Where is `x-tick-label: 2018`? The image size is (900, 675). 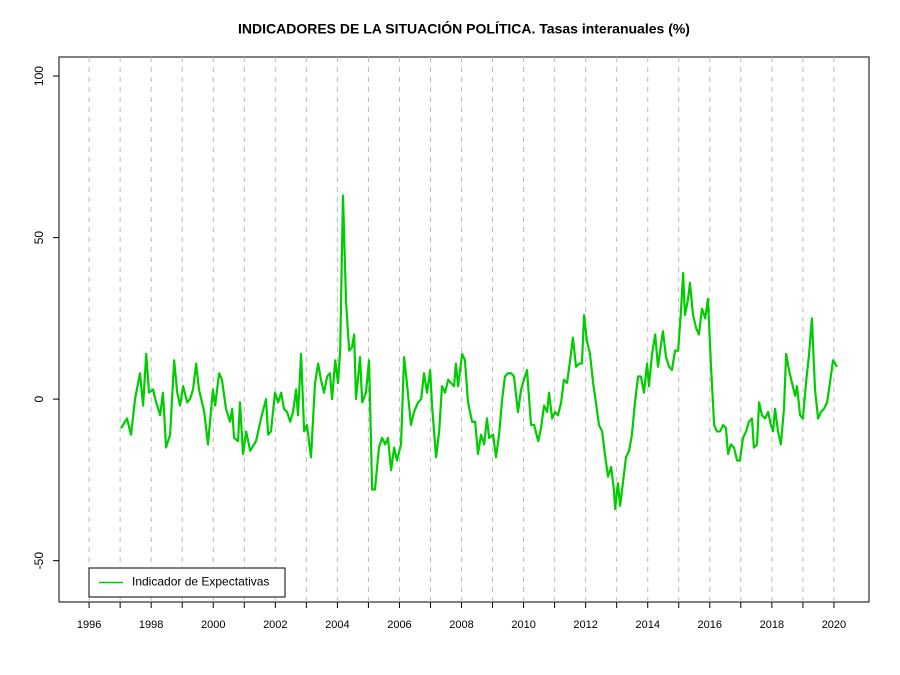 x-tick-label: 2018 is located at coordinates (772, 625).